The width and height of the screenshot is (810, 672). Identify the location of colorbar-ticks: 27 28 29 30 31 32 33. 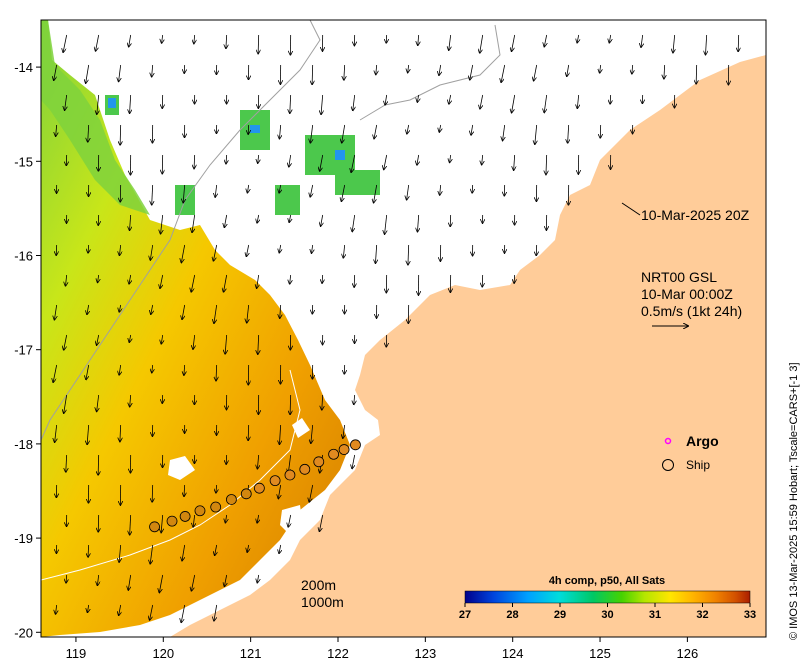
(607, 612).